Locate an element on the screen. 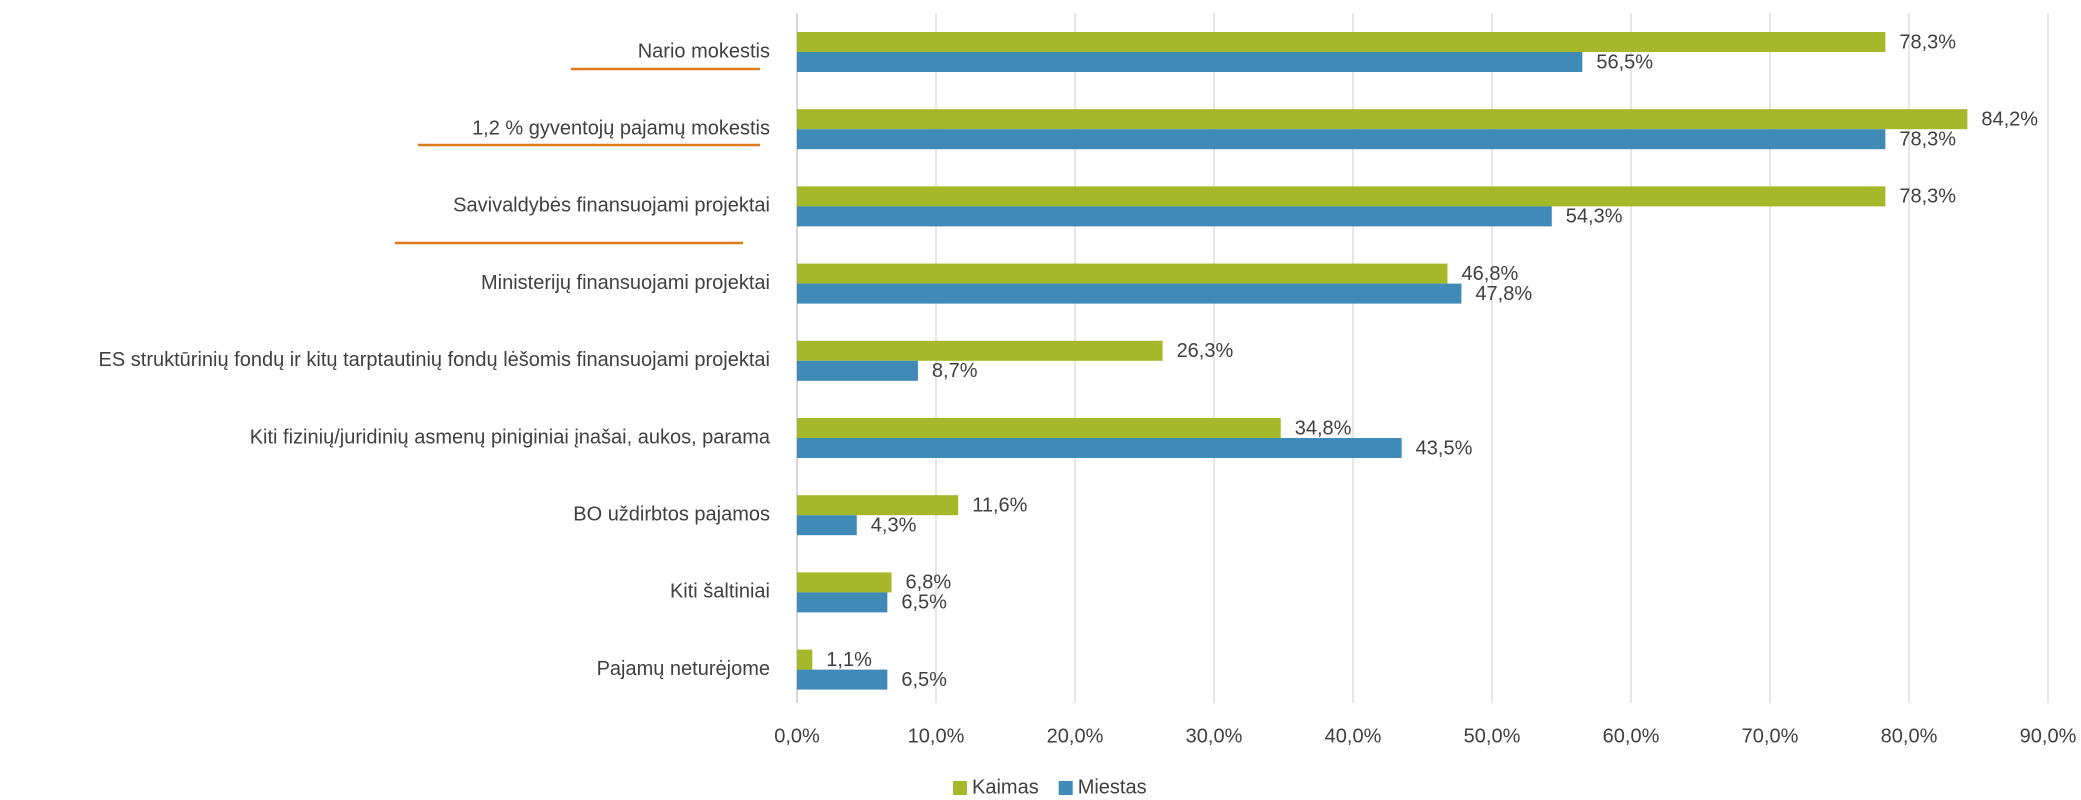  data-label: 84,2% is located at coordinates (2009, 119).